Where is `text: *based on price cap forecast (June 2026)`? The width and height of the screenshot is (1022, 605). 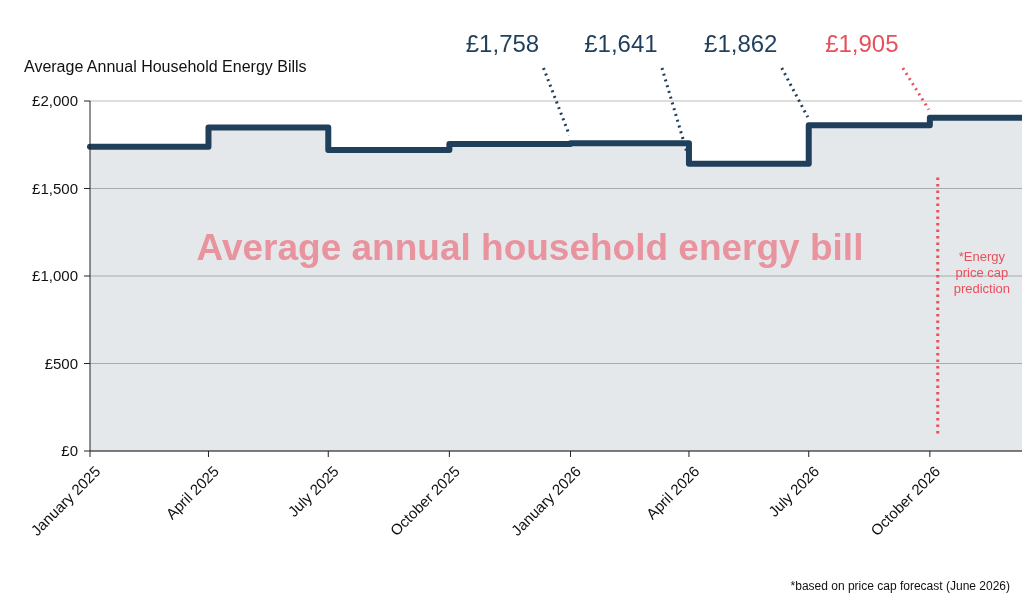
text: *based on price cap forecast (June 2026) is located at coordinates (900, 586).